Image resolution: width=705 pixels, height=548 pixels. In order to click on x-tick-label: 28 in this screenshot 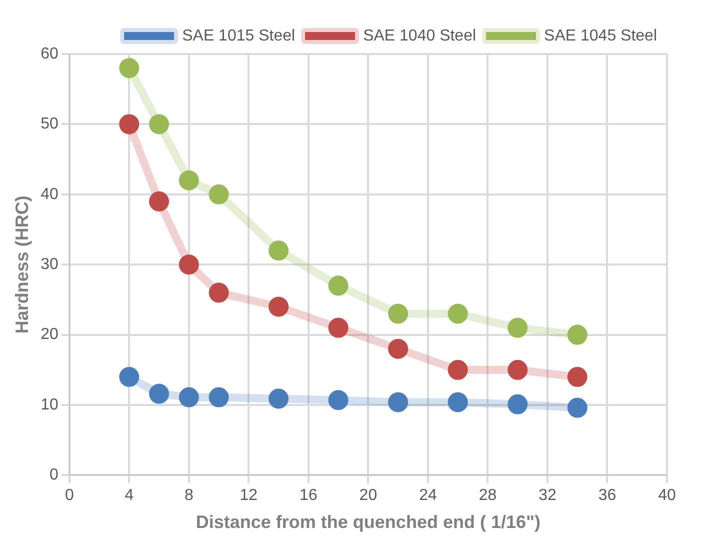, I will do `click(487, 495)`.